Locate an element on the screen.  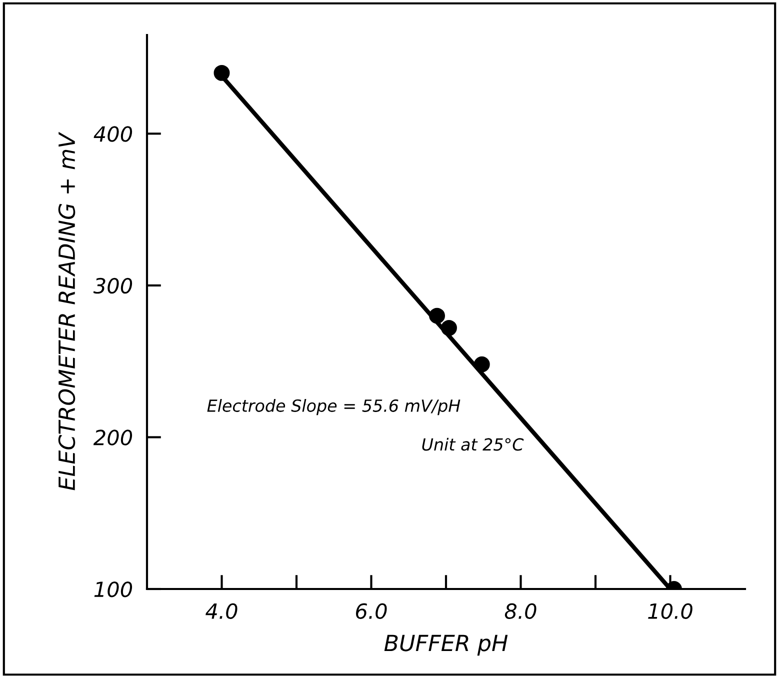
y-tick-label: 200 is located at coordinates (112, 438).